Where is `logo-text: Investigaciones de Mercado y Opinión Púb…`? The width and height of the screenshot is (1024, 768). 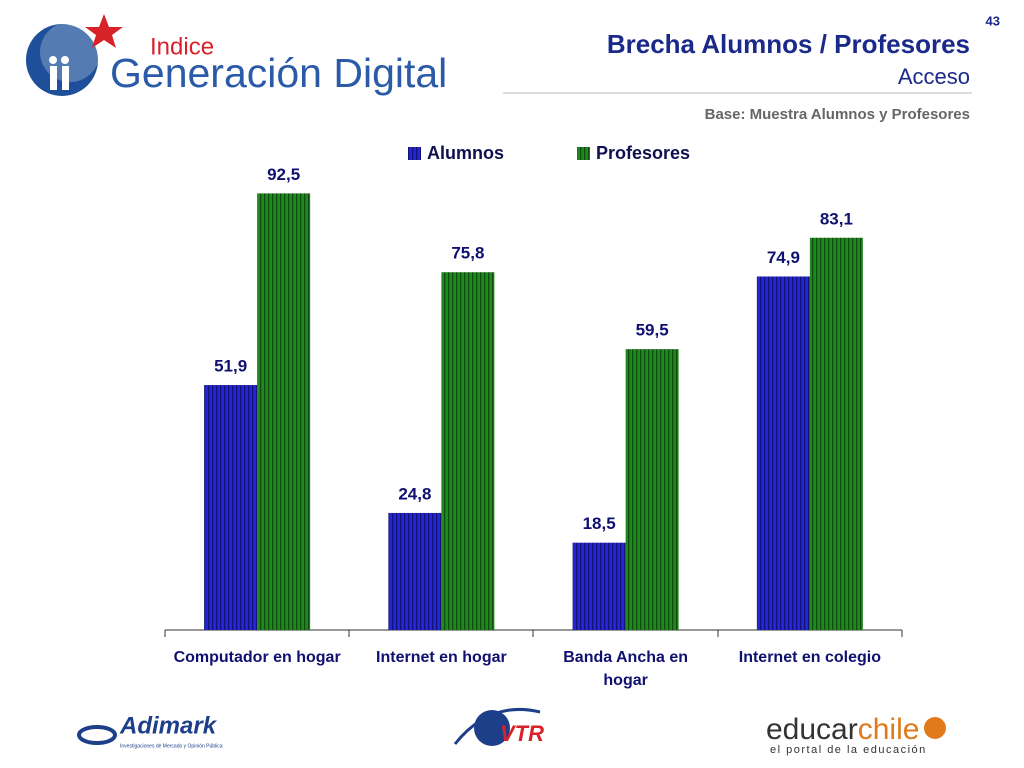 logo-text: Investigaciones de Mercado y Opinión Púb… is located at coordinates (171, 746).